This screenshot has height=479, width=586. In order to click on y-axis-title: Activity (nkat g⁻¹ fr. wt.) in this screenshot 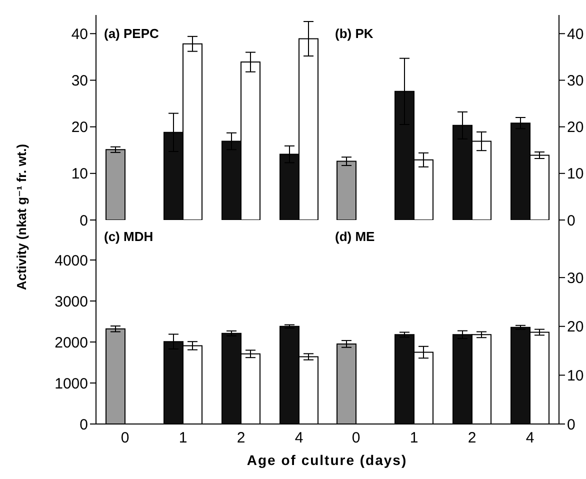, I will do `click(22, 217)`.